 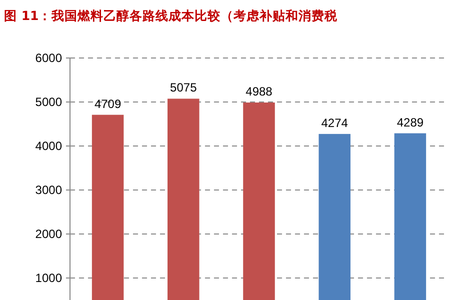 I want to click on data-label: 5075, so click(x=184, y=87).